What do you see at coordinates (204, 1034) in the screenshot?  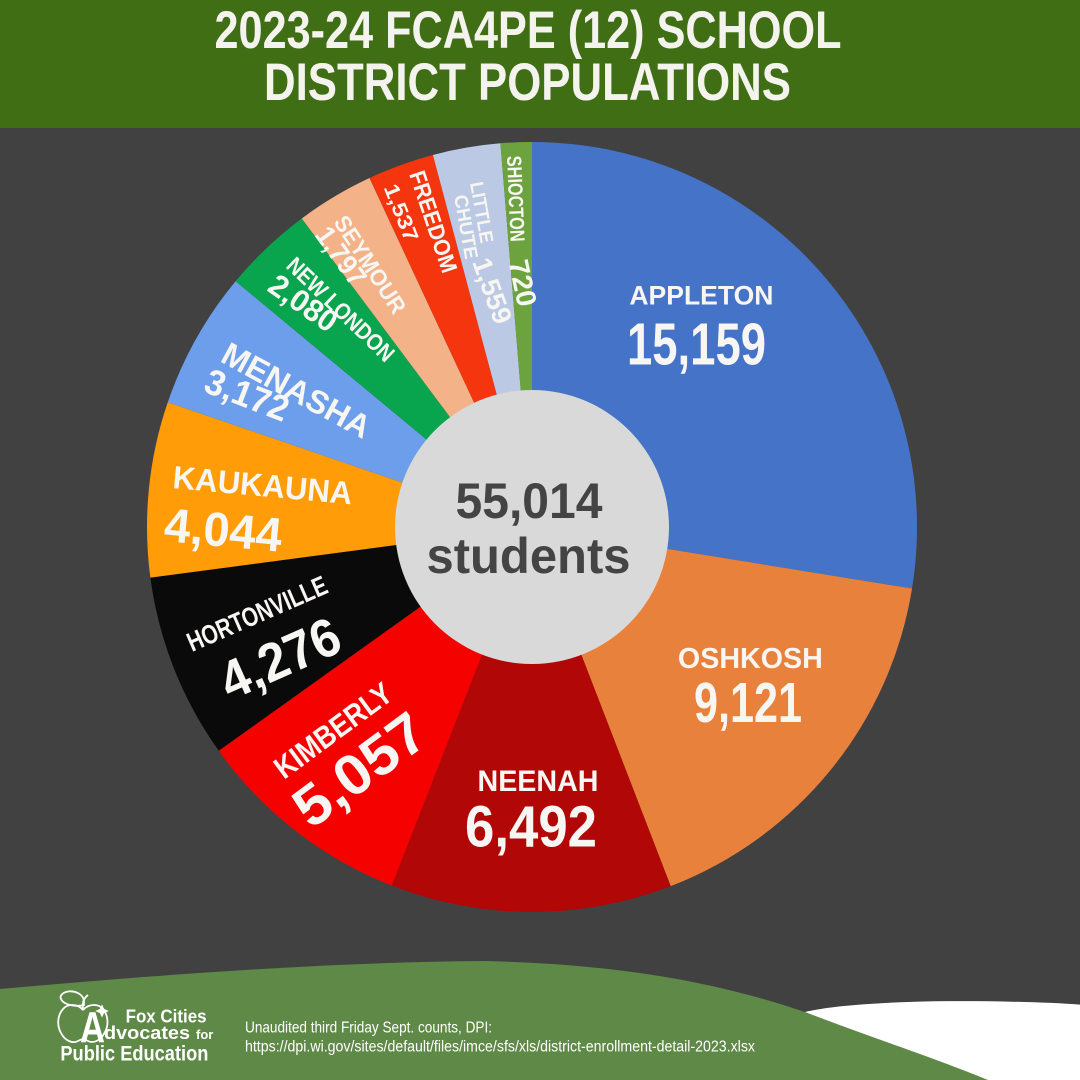 I see `svg-text: for` at bounding box center [204, 1034].